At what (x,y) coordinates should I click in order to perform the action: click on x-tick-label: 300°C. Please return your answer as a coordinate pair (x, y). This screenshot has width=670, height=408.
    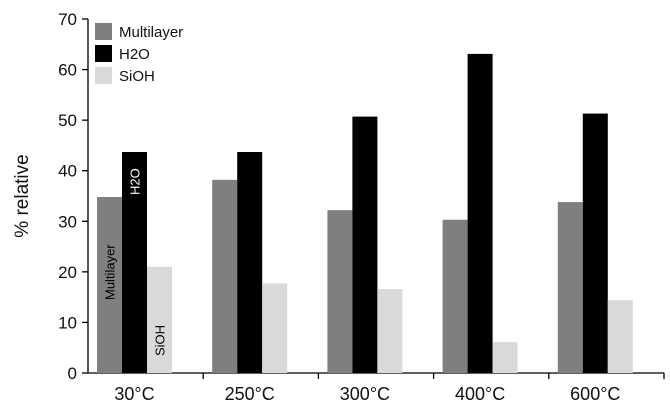
    Looking at the image, I should click on (365, 394).